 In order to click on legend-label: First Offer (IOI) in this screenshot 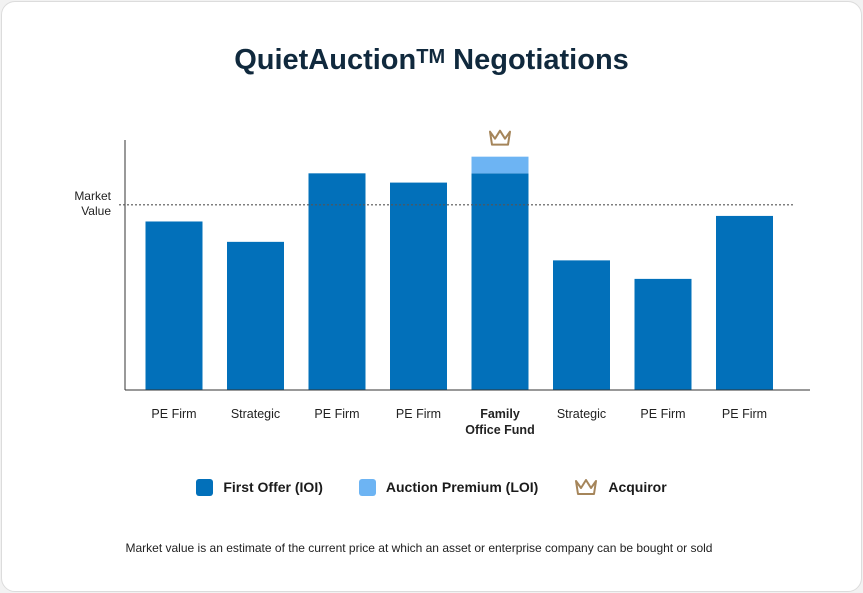, I will do `click(273, 487)`.